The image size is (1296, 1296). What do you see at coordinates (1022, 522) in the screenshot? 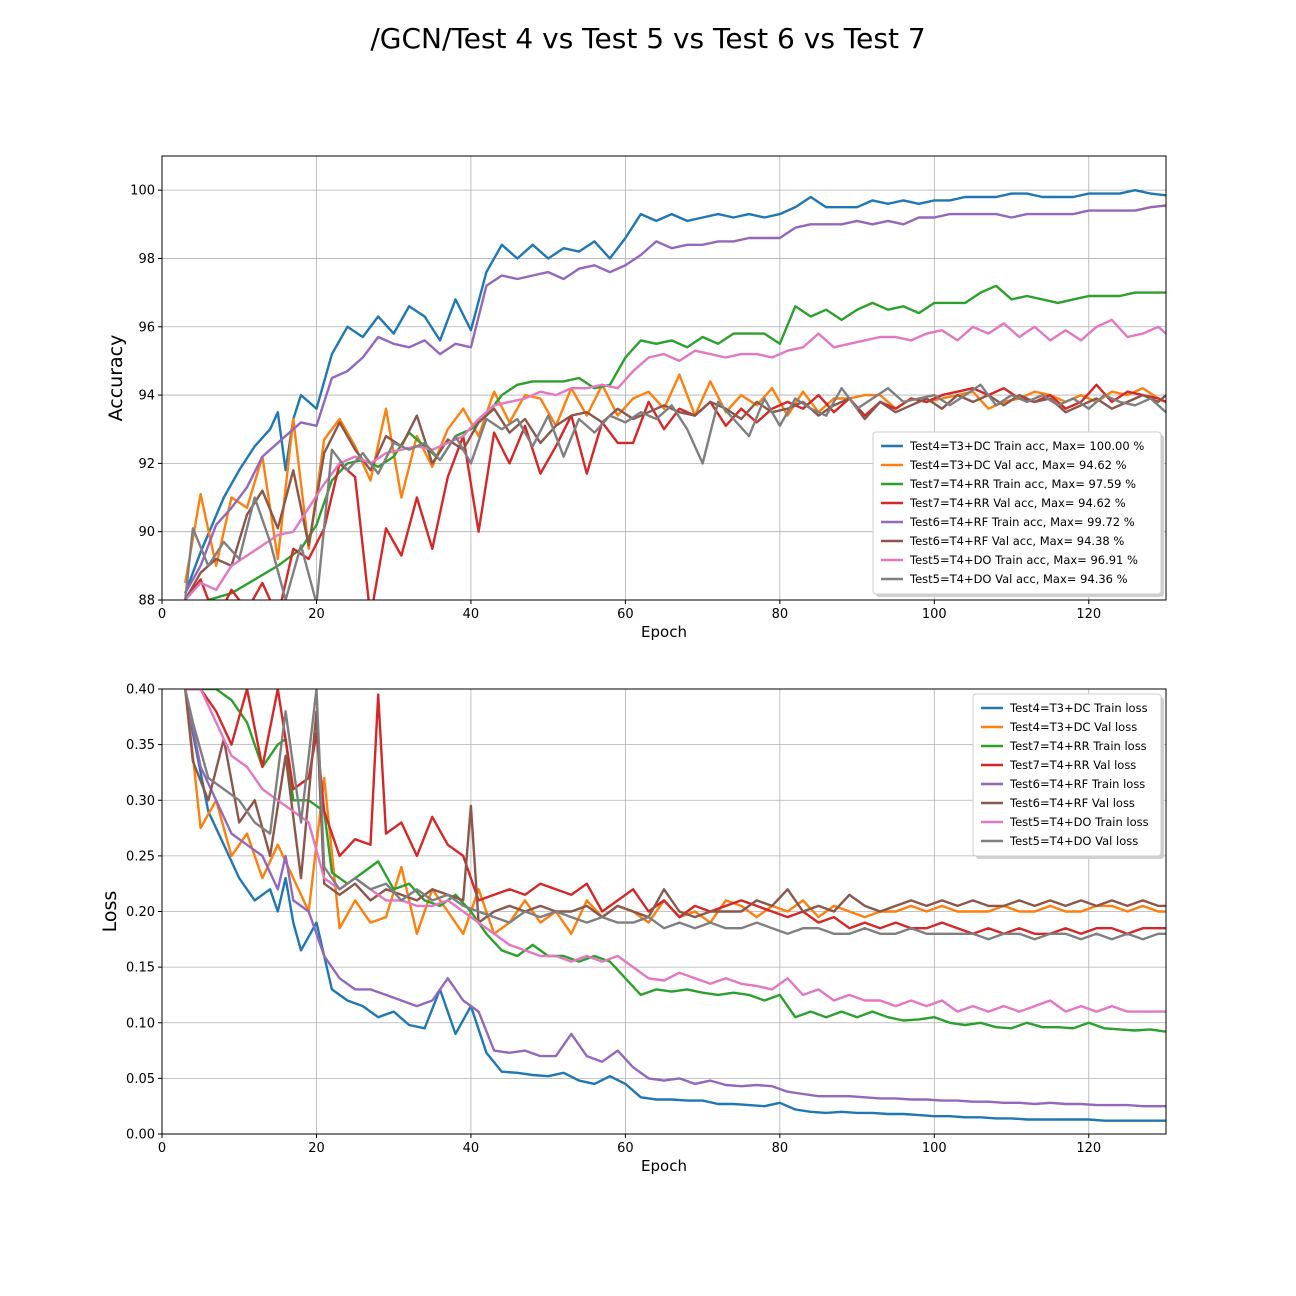
I see `acc-legend-entry-4: Test6=T4+RF Train acc, Max= 99.72 %` at bounding box center [1022, 522].